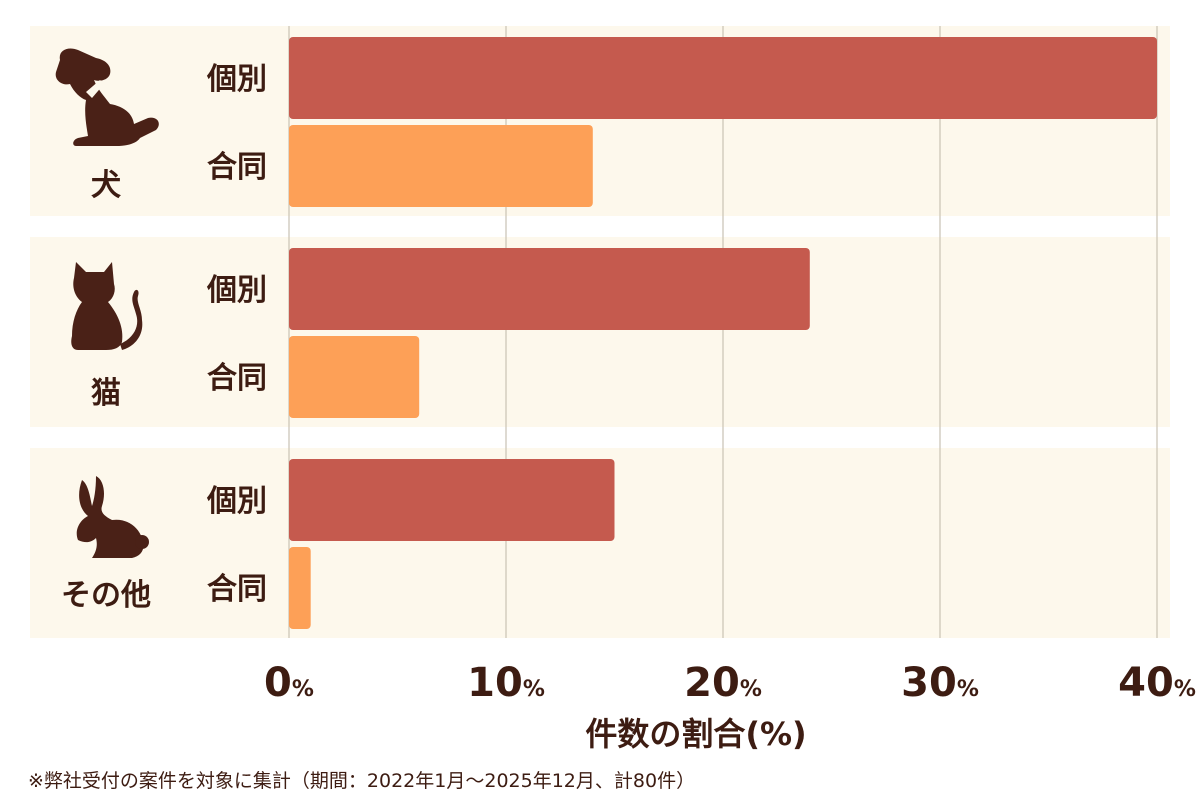  What do you see at coordinates (362, 781) in the screenshot?
I see `footnote: ※弊社受付の案件を対象に集計（期間：2022年1月～2025年12月、計80件）` at bounding box center [362, 781].